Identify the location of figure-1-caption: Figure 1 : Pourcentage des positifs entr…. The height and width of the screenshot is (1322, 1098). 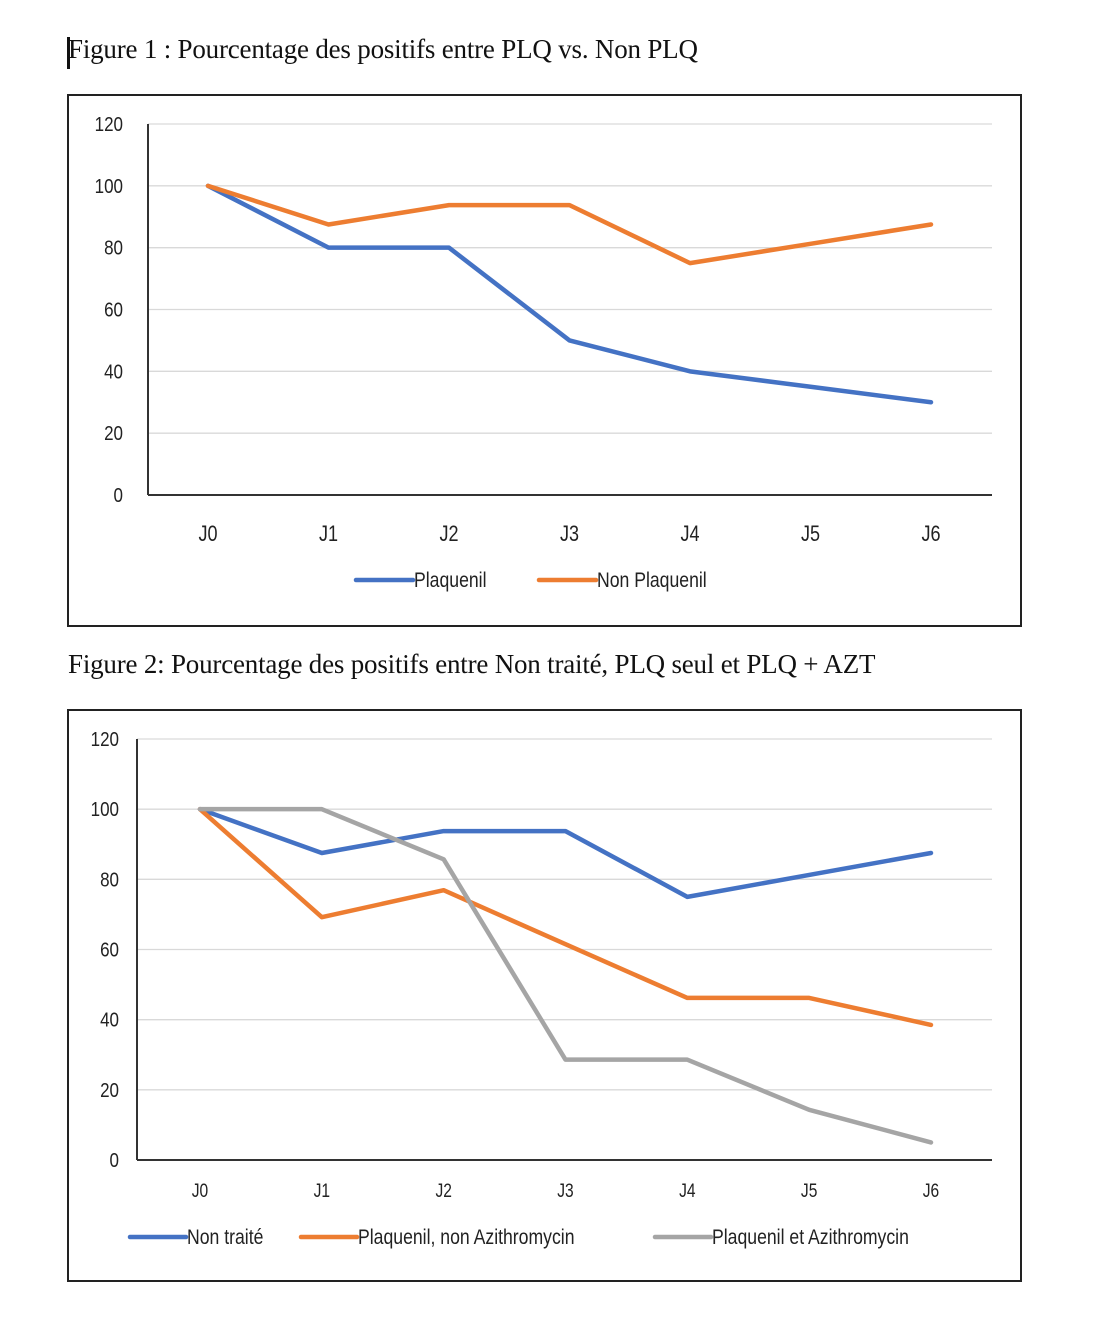
(383, 49).